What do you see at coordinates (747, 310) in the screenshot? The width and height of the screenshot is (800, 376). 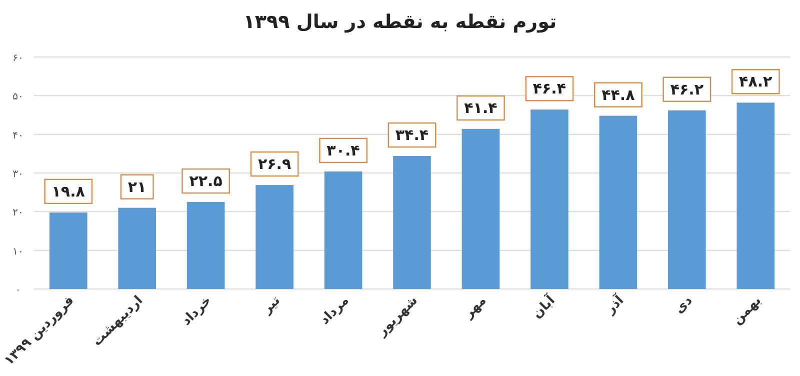 I see `x-tick-label: بهمن` at bounding box center [747, 310].